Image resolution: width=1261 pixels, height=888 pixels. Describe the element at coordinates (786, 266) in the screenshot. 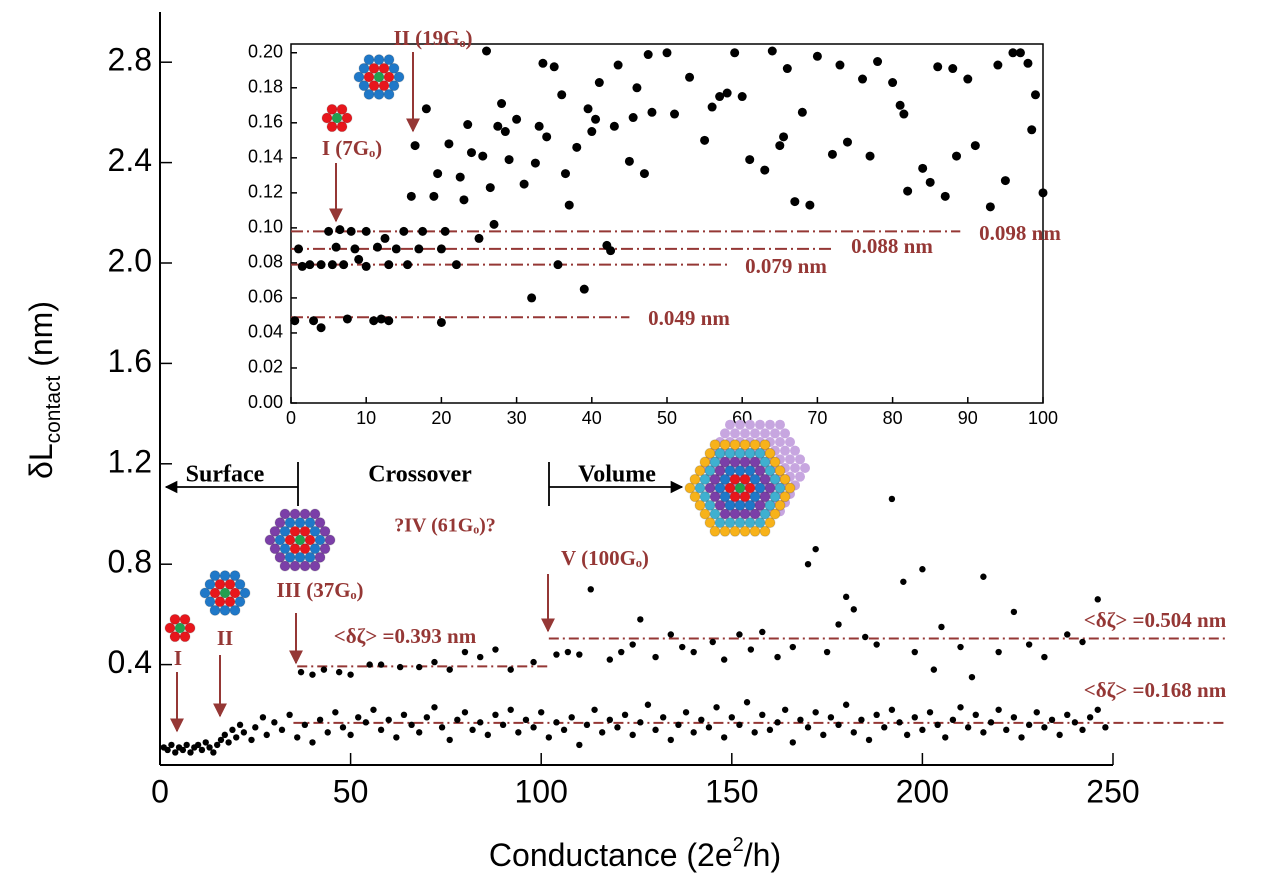

I see `reference-label: 0.079 nm` at that location.